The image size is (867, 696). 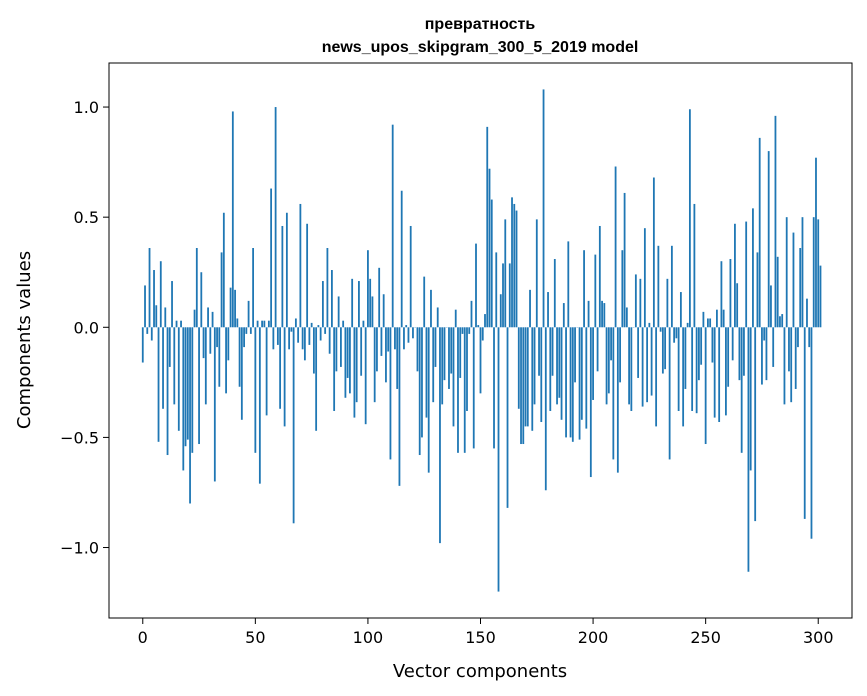 I want to click on y-axis-label: Components values, so click(x=24, y=340).